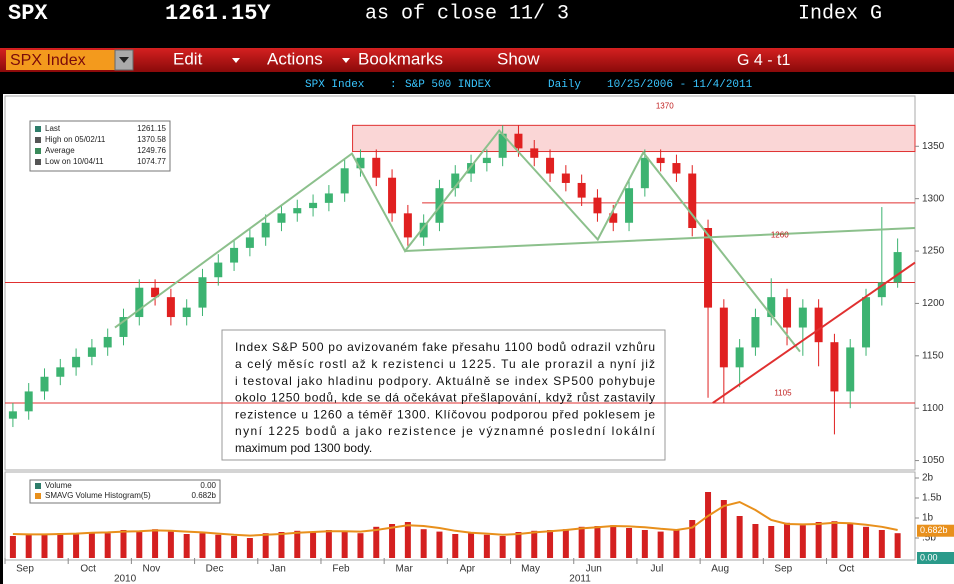 The image size is (954, 584). I want to click on menu-edit: Edit, so click(188, 58).